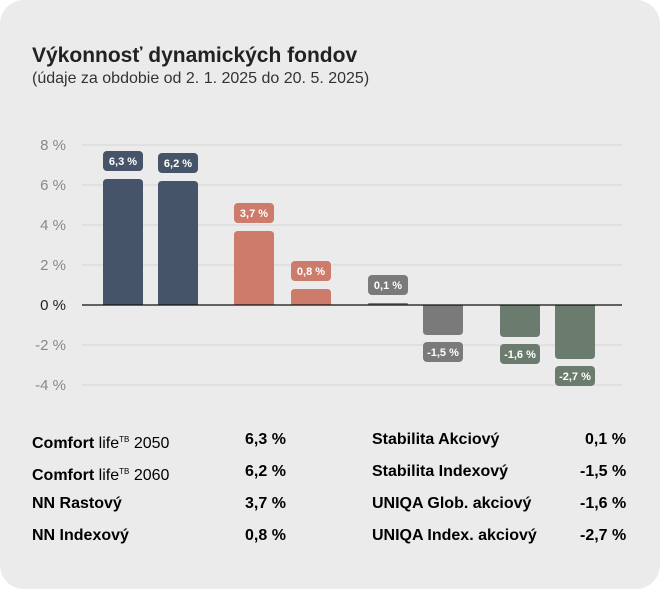 Image resolution: width=660 pixels, height=589 pixels. Describe the element at coordinates (436, 439) in the screenshot. I see `legend-name: Stabilita Akciový` at that location.